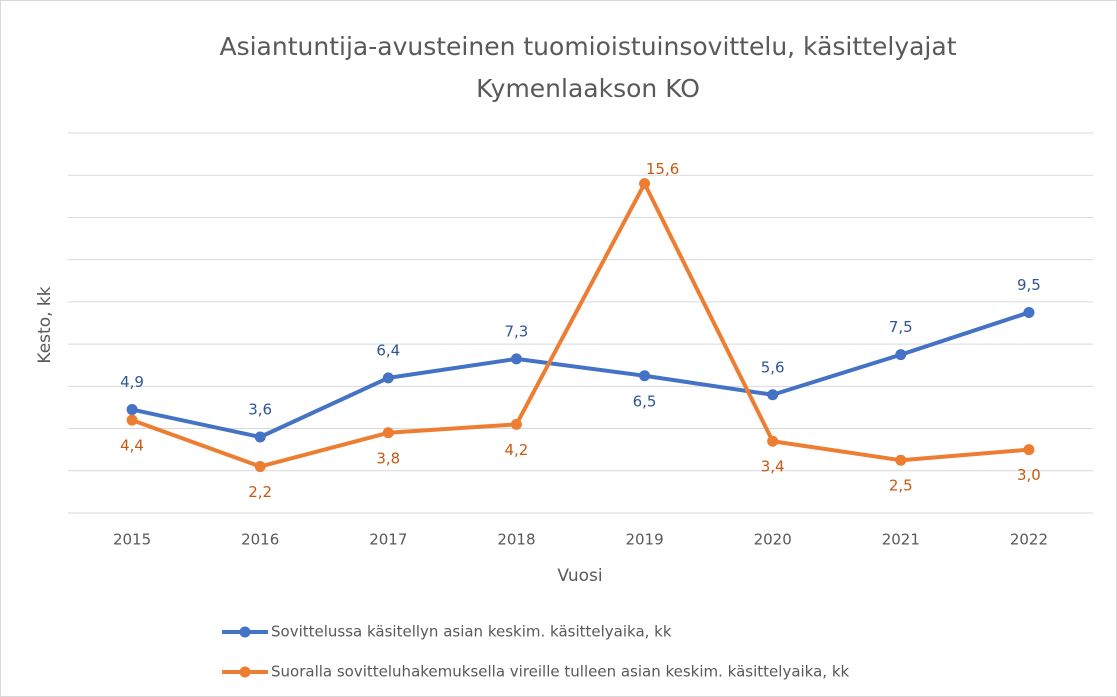 This screenshot has height=697, width=1117. I want to click on data-label: 7,3, so click(517, 331).